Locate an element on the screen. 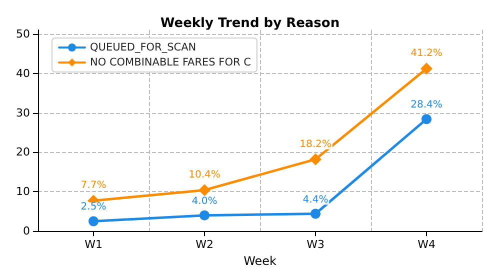  y-tick-label: 10 is located at coordinates (23, 191).